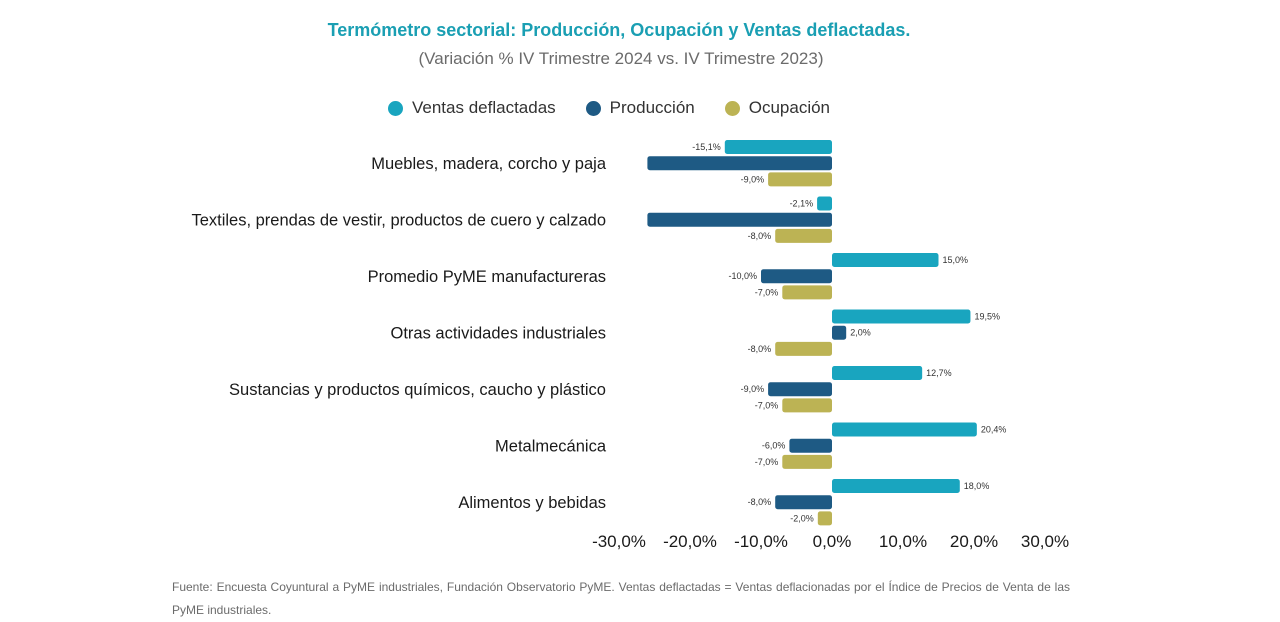 This screenshot has width=1280, height=622. I want to click on bar-ocupacion-alimentos-y-bebidas, so click(824, 518).